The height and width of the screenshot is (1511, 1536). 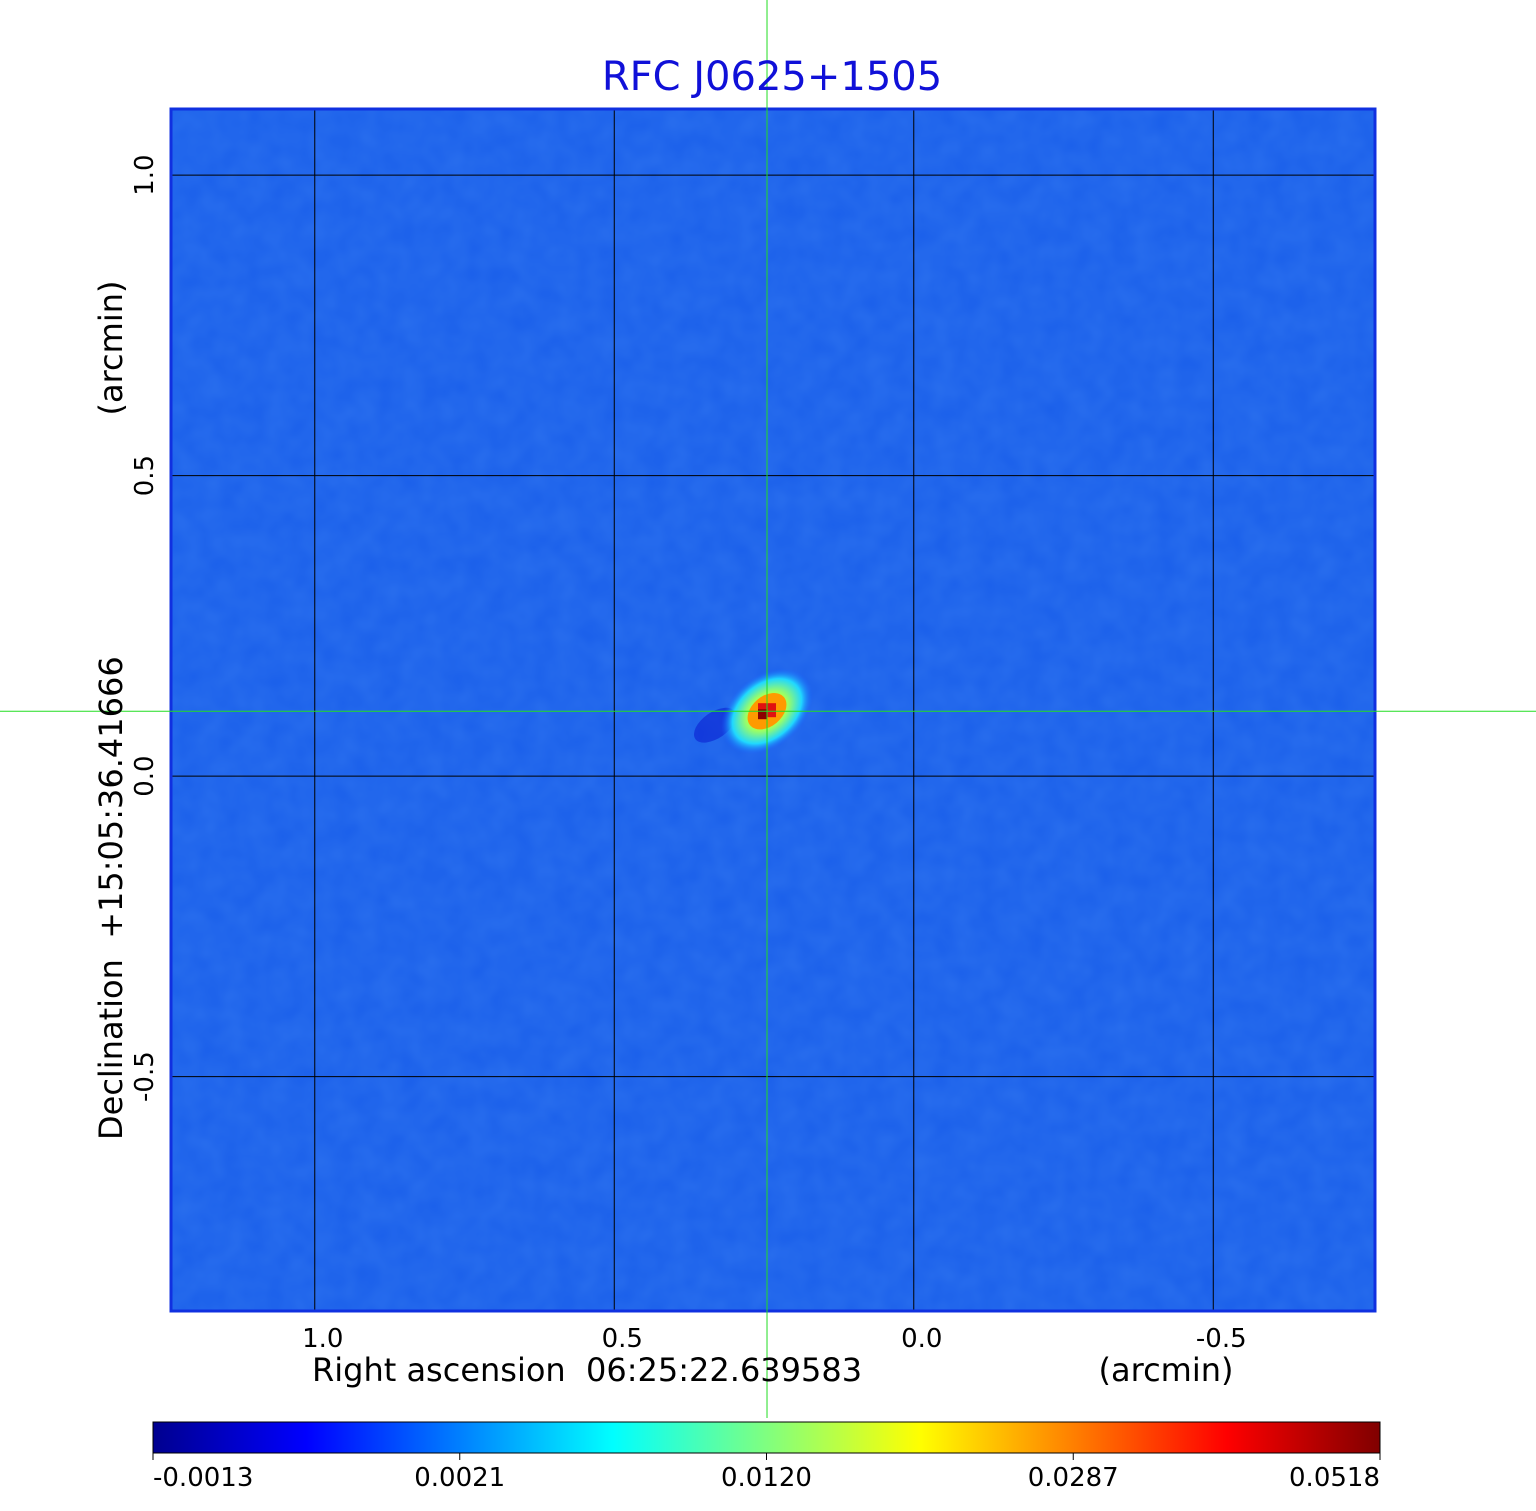 I want to click on y-tick-label: 0.0, so click(x=145, y=775).